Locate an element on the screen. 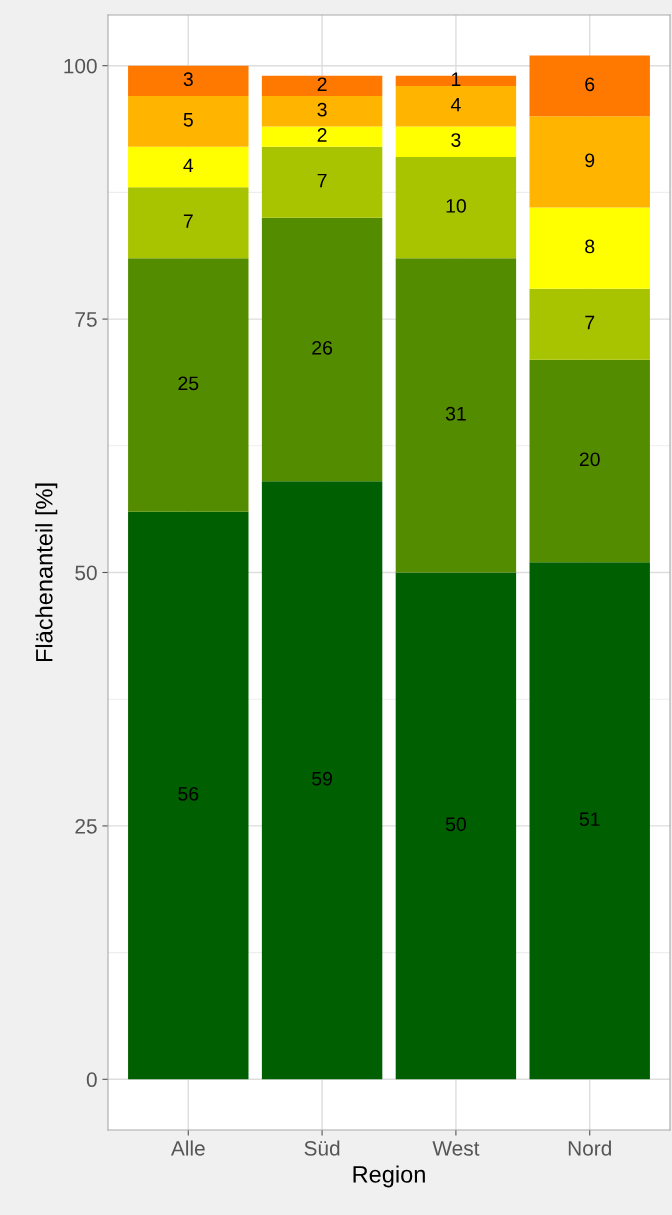  data-label: 31 is located at coordinates (455, 413).